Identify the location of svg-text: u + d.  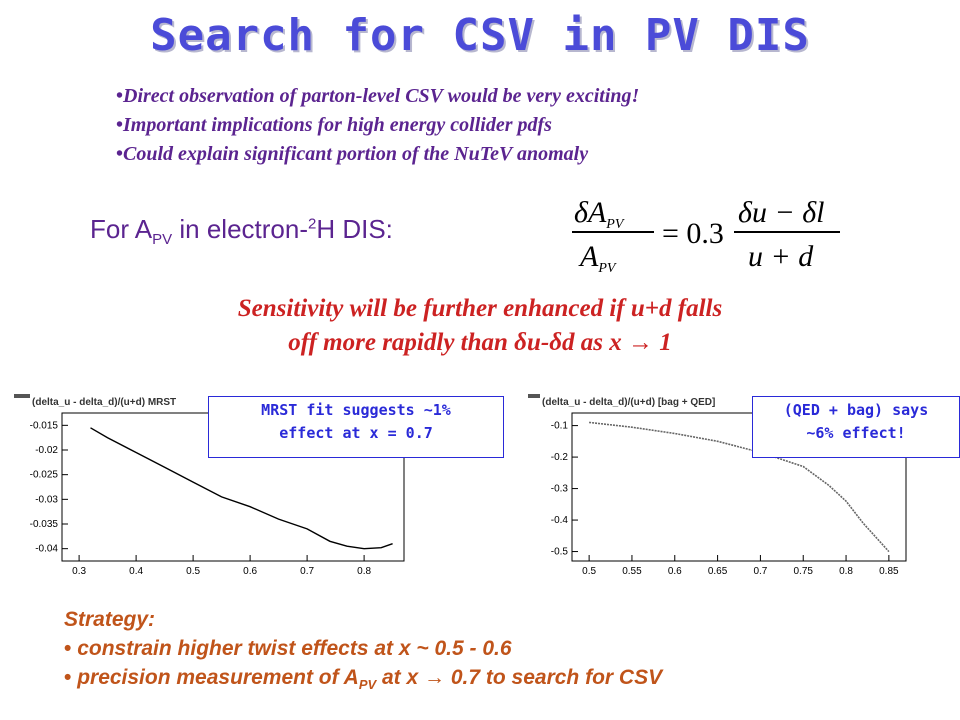
(781, 256).